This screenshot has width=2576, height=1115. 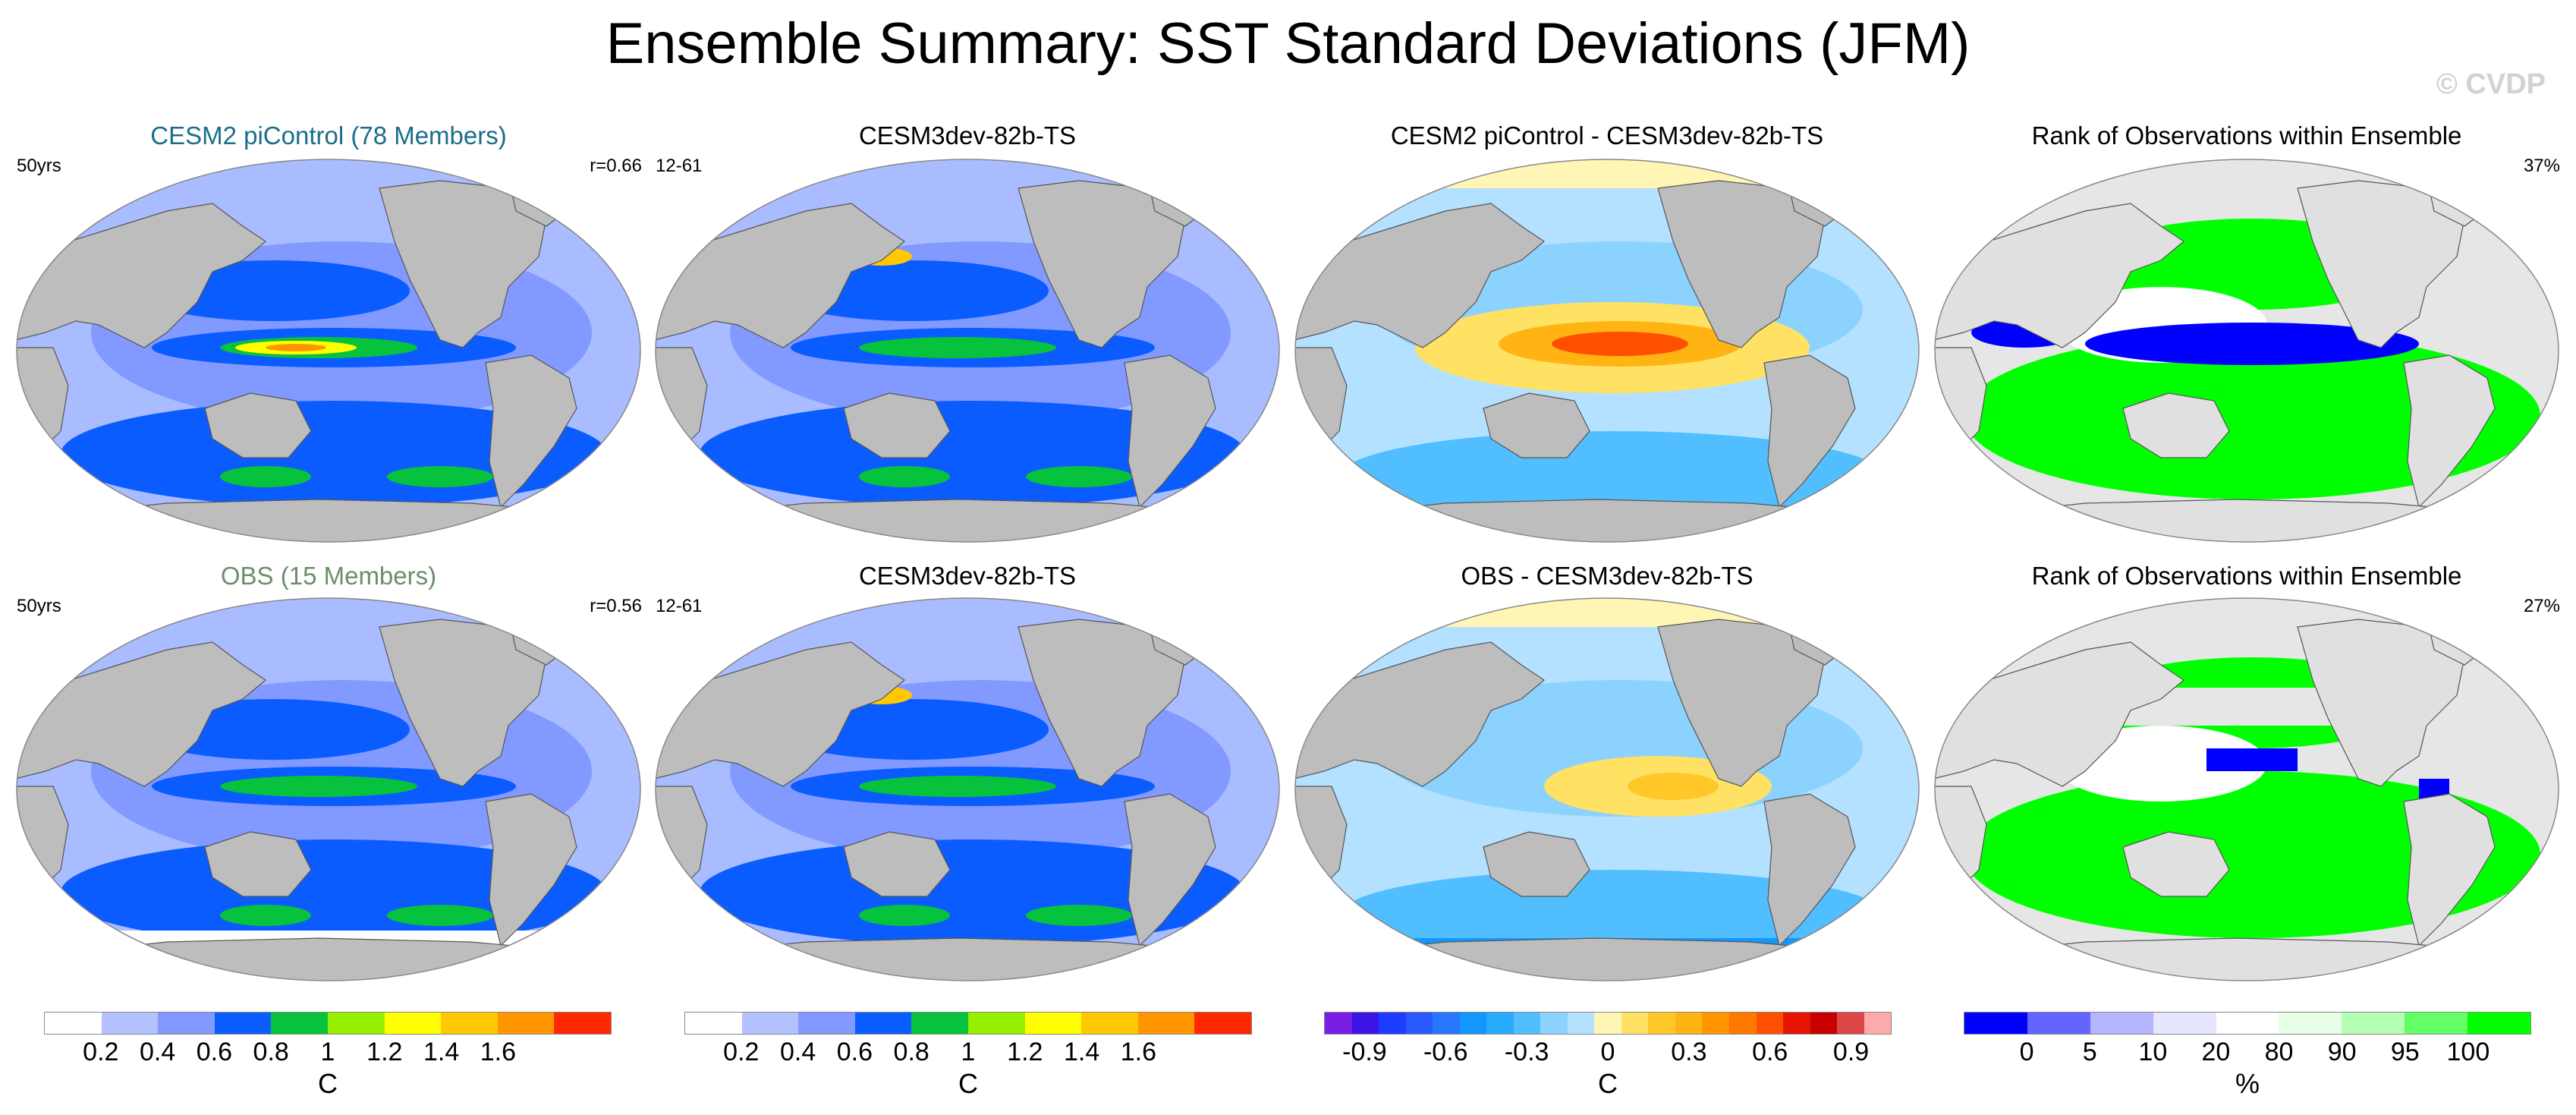 I want to click on colorbar-tick-label: 20, so click(x=2216, y=1052).